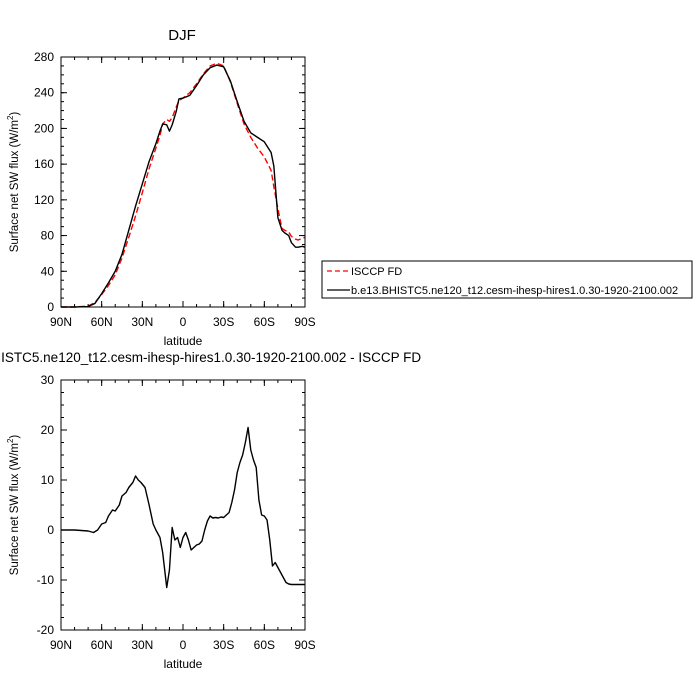 The width and height of the screenshot is (700, 700). I want to click on top-y-tick-label: 40, so click(48, 271).